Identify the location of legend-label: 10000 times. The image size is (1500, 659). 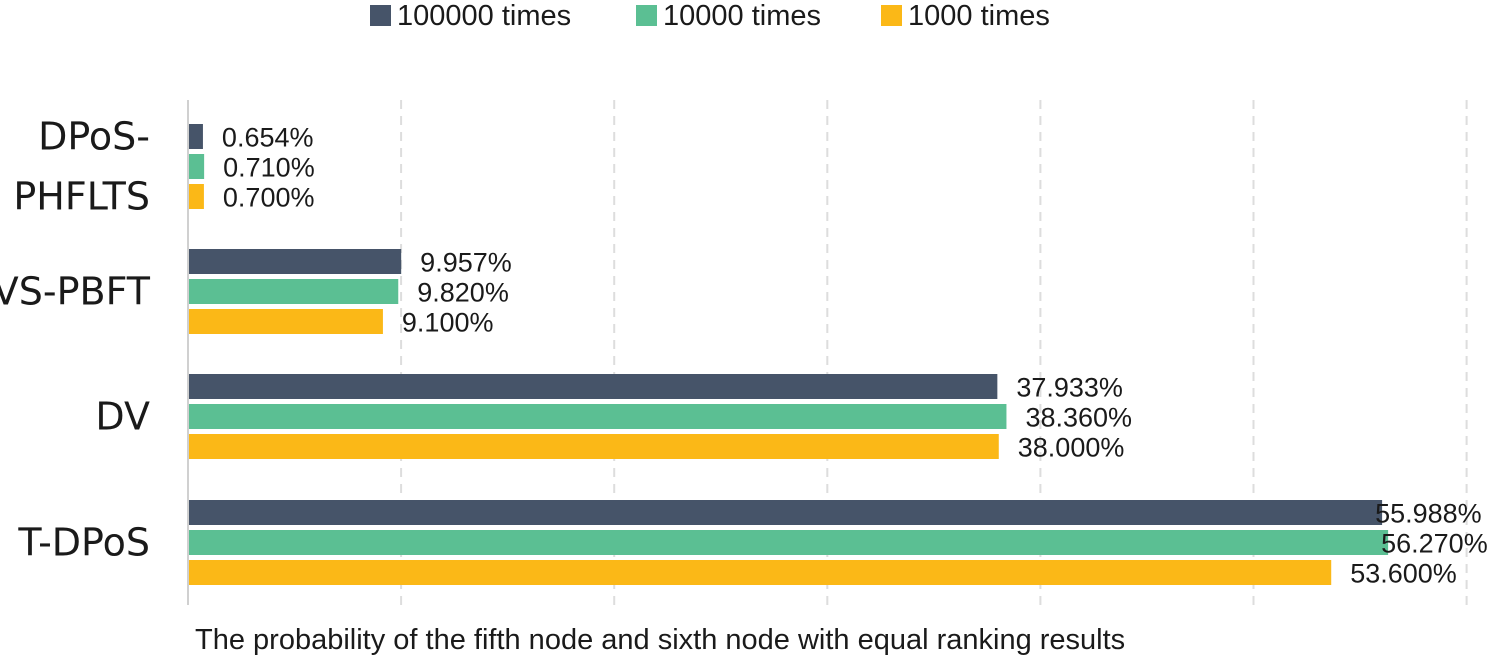
(742, 16).